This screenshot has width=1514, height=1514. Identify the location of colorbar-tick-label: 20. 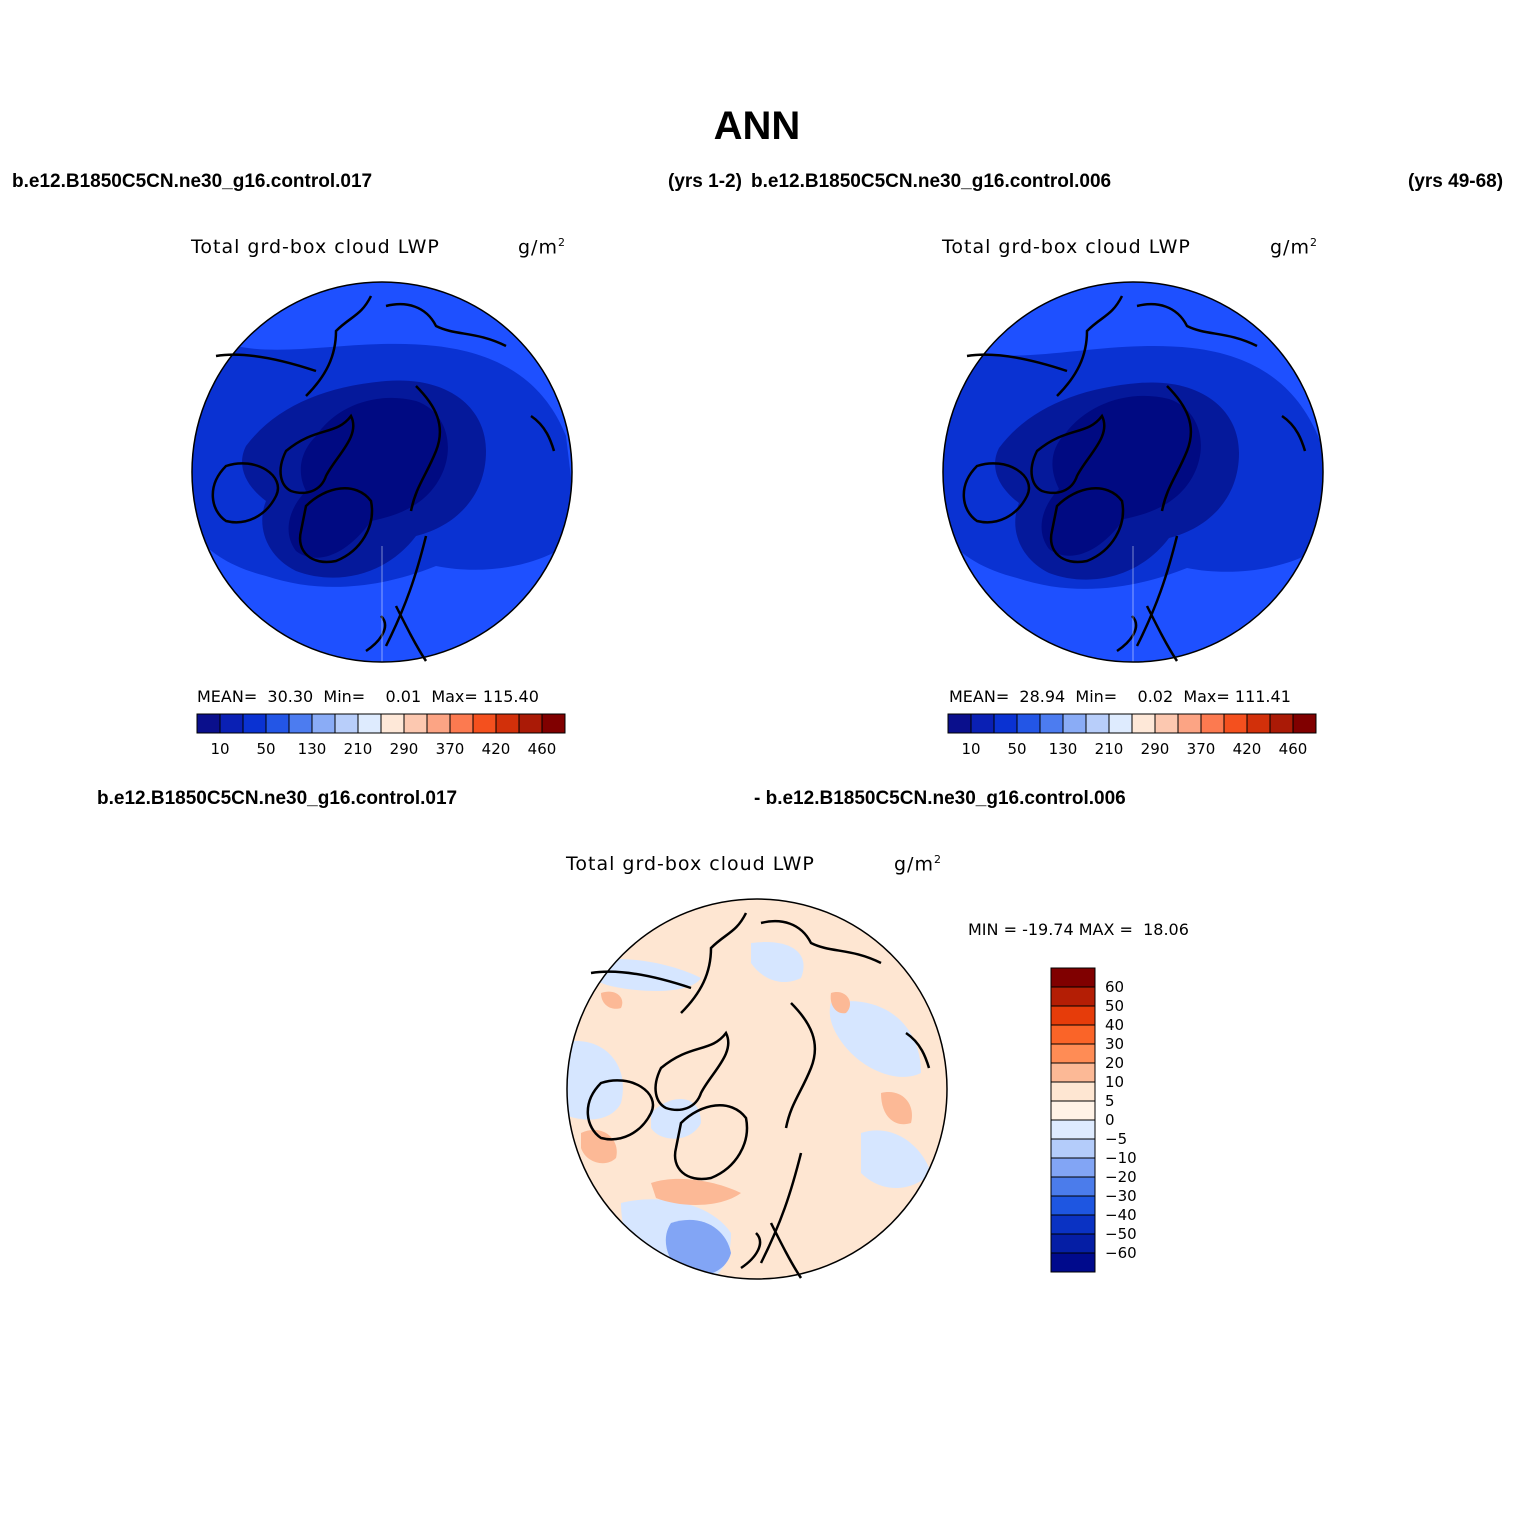
(1114, 1063).